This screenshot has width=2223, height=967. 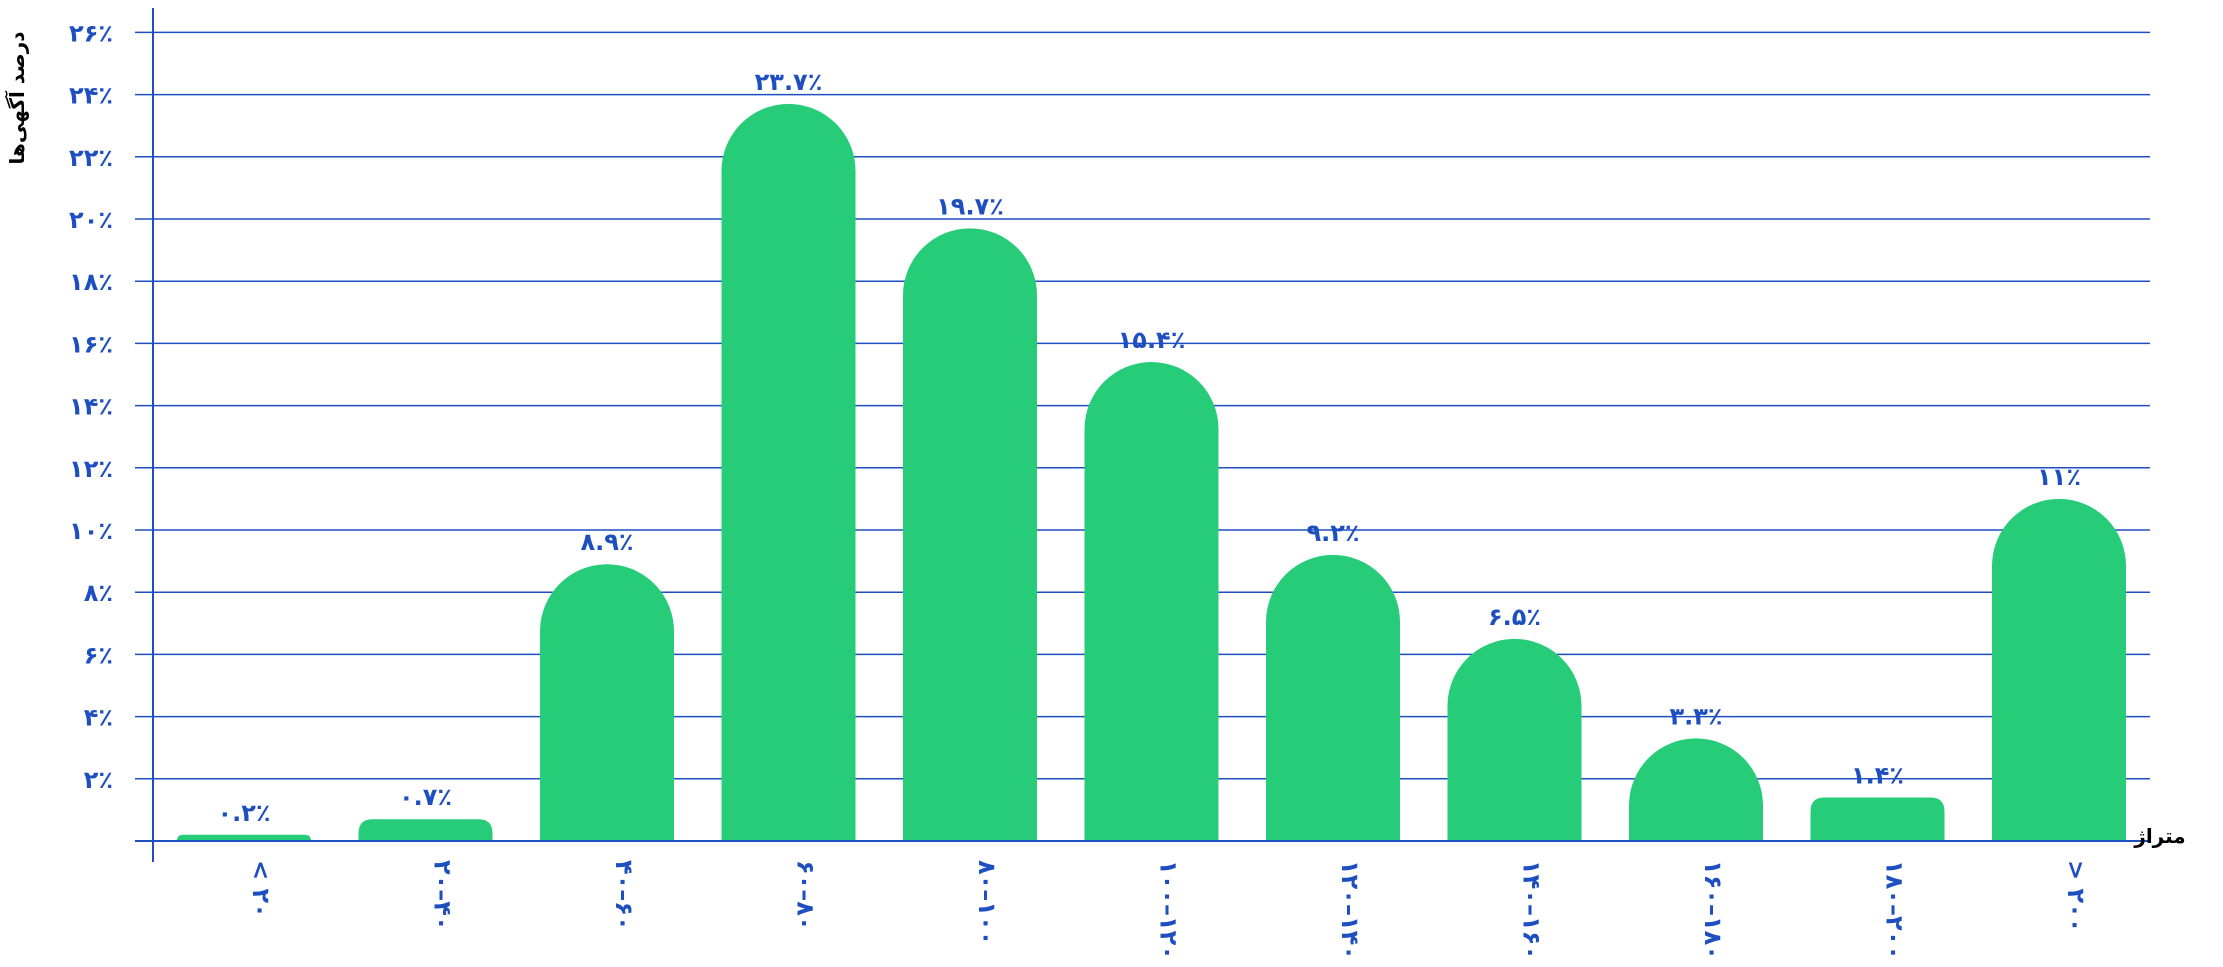 What do you see at coordinates (425, 797) in the screenshot?
I see `data-label: ۰.۷٪` at bounding box center [425, 797].